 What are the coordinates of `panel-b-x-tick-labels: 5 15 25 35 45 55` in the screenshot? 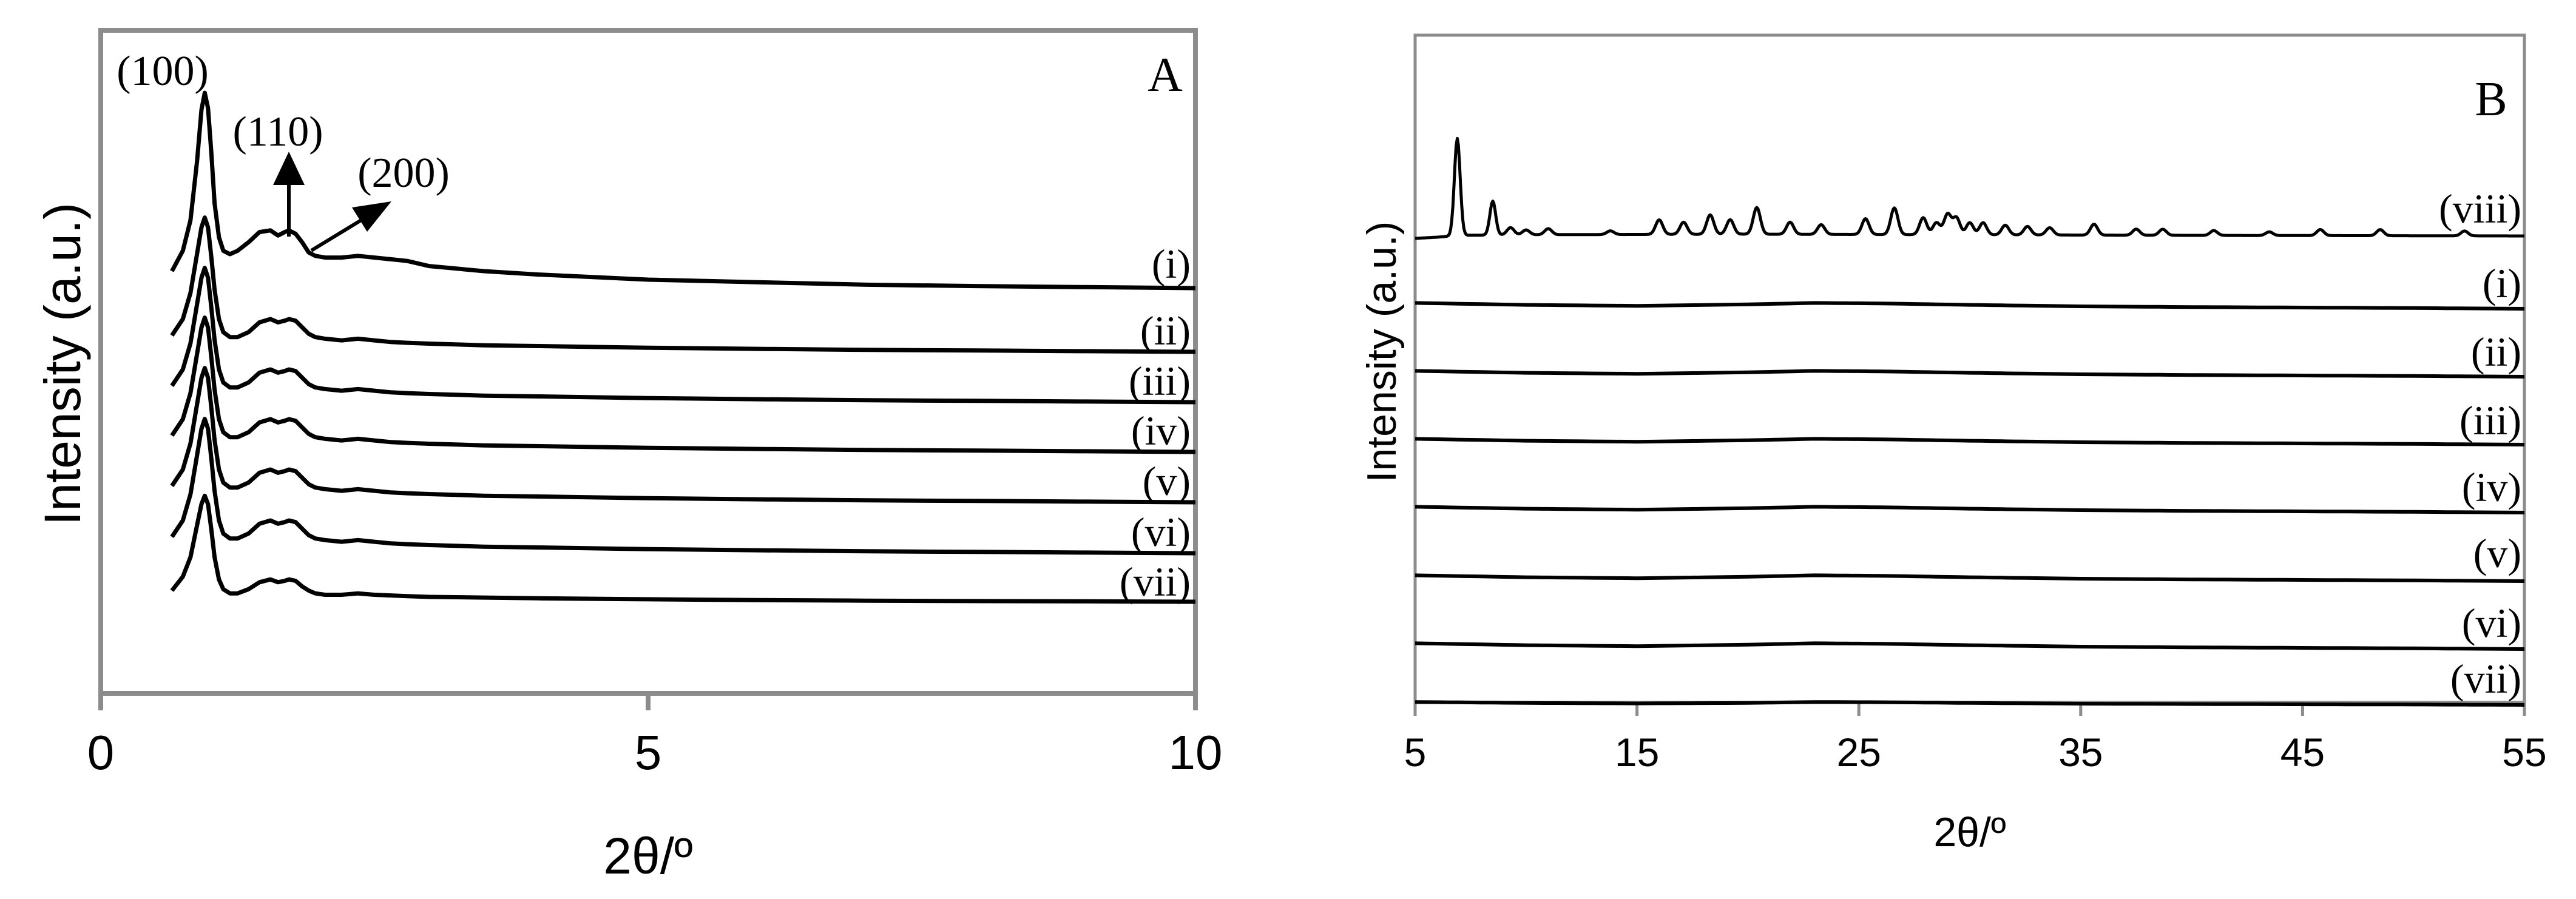 It's located at (1975, 752).